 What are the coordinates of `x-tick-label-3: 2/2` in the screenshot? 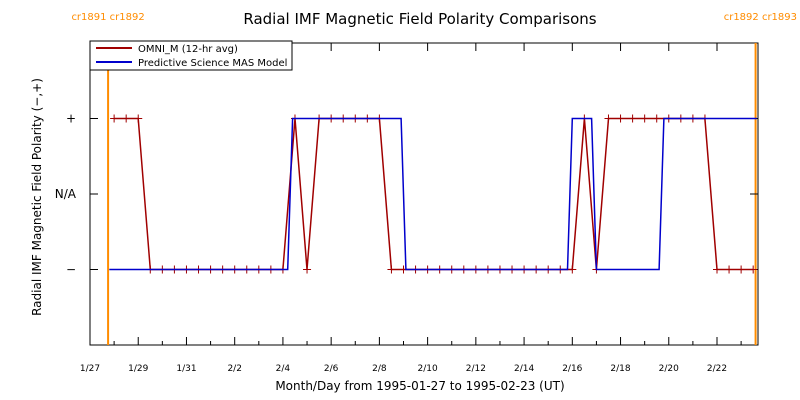 It's located at (234, 369).